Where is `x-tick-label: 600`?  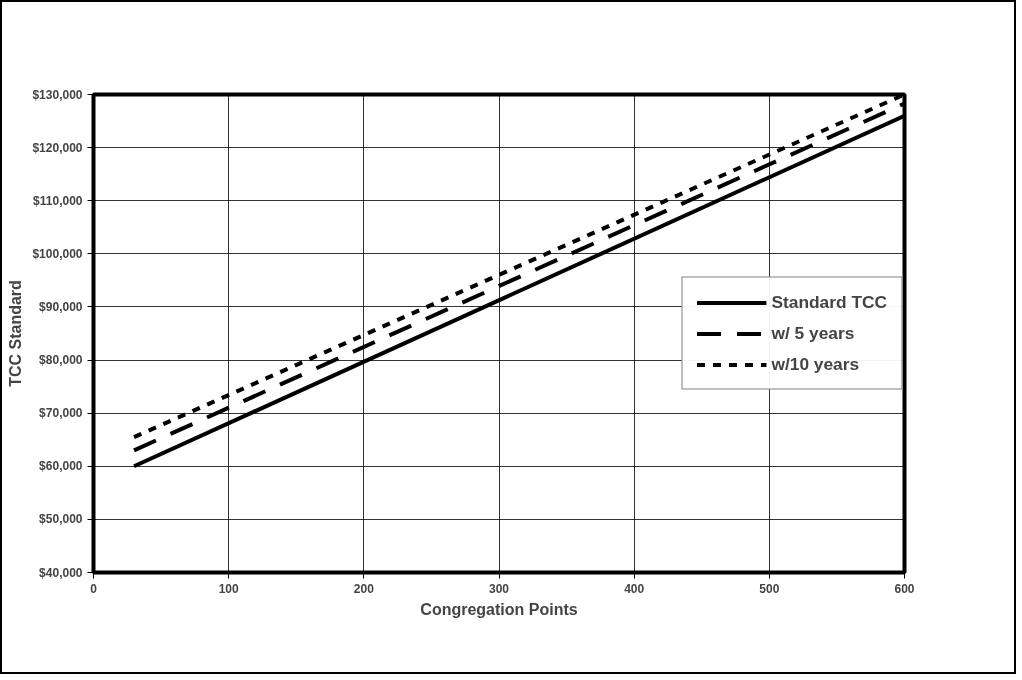 x-tick-label: 600 is located at coordinates (904, 588).